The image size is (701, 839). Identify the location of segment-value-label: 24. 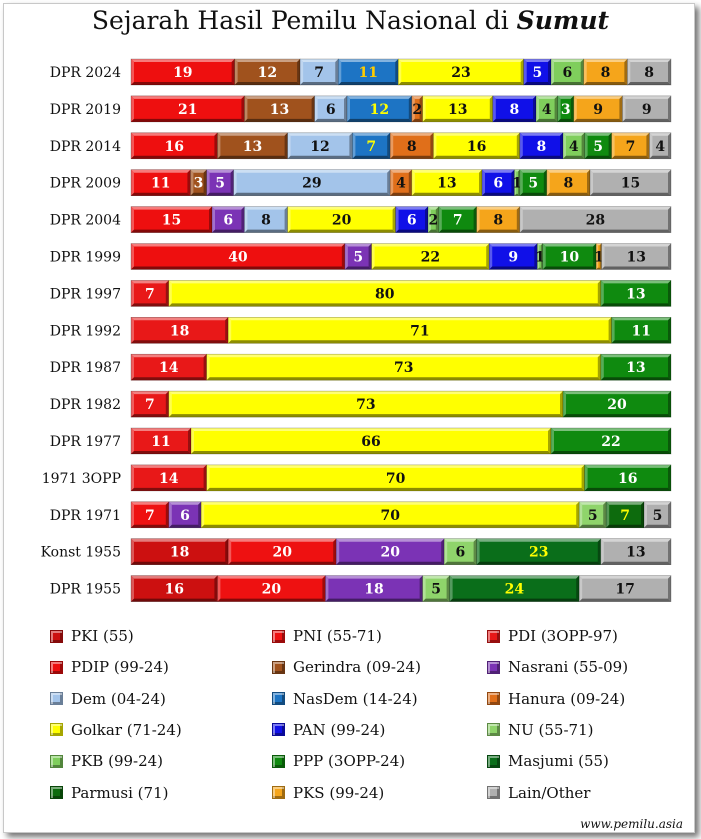
(515, 590).